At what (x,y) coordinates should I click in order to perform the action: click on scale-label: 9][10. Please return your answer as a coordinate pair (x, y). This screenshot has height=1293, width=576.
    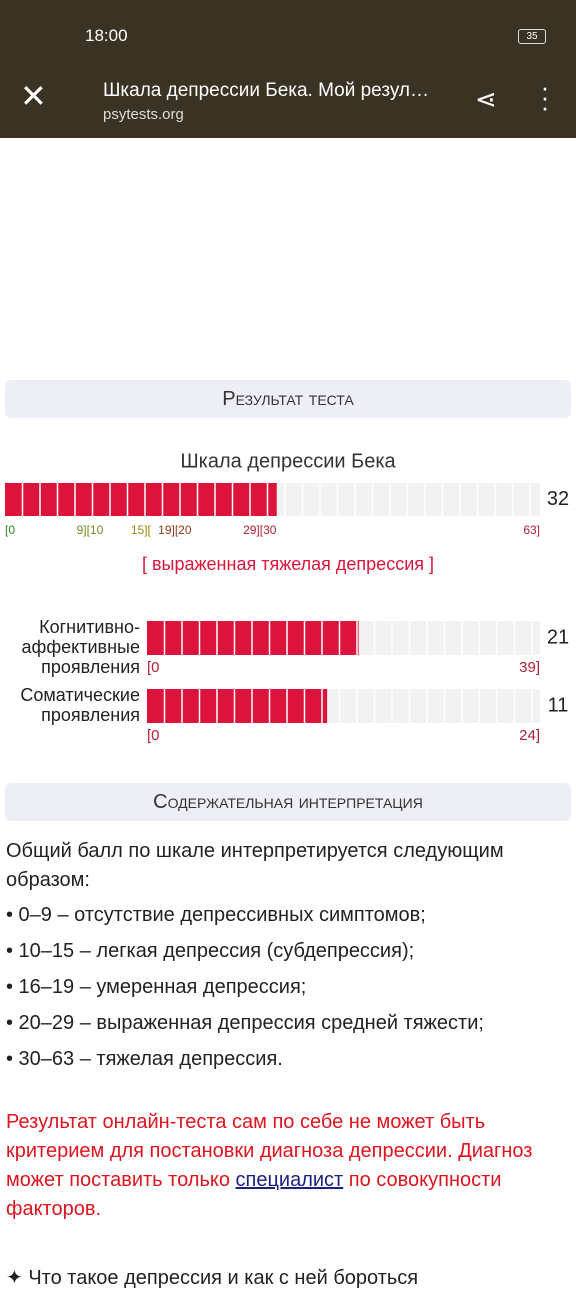
    Looking at the image, I should click on (90, 530).